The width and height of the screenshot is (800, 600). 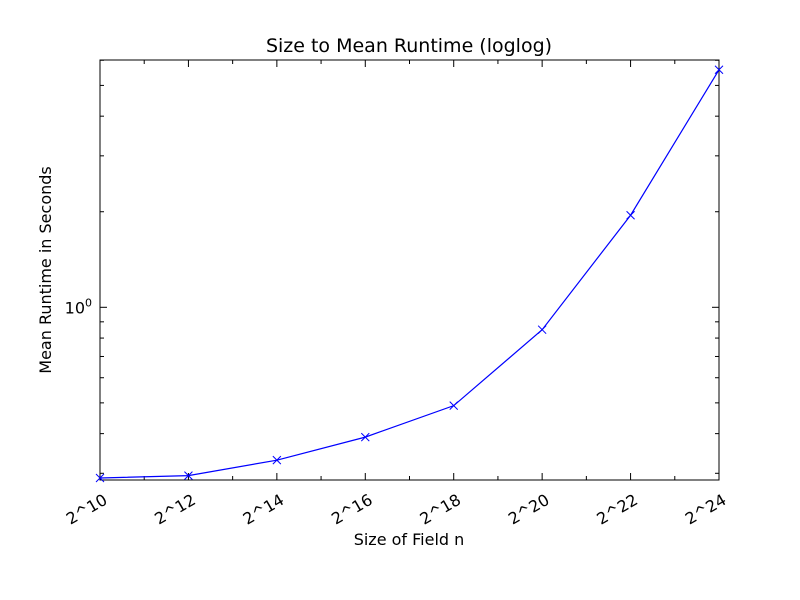 I want to click on x-tick-label: 2^20, so click(x=529, y=509).